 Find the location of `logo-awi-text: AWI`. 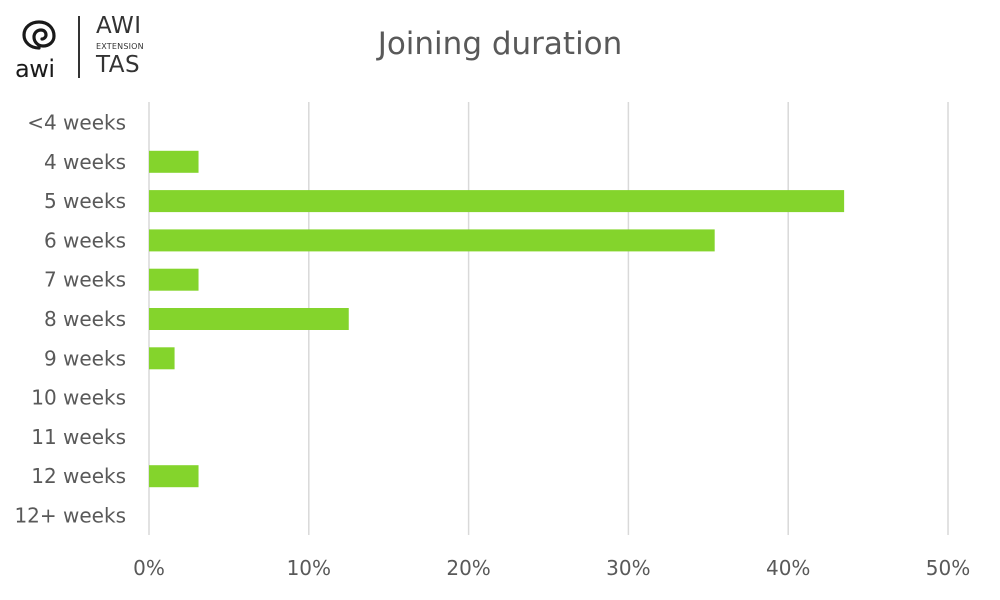

logo-awi-text: AWI is located at coordinates (119, 26).